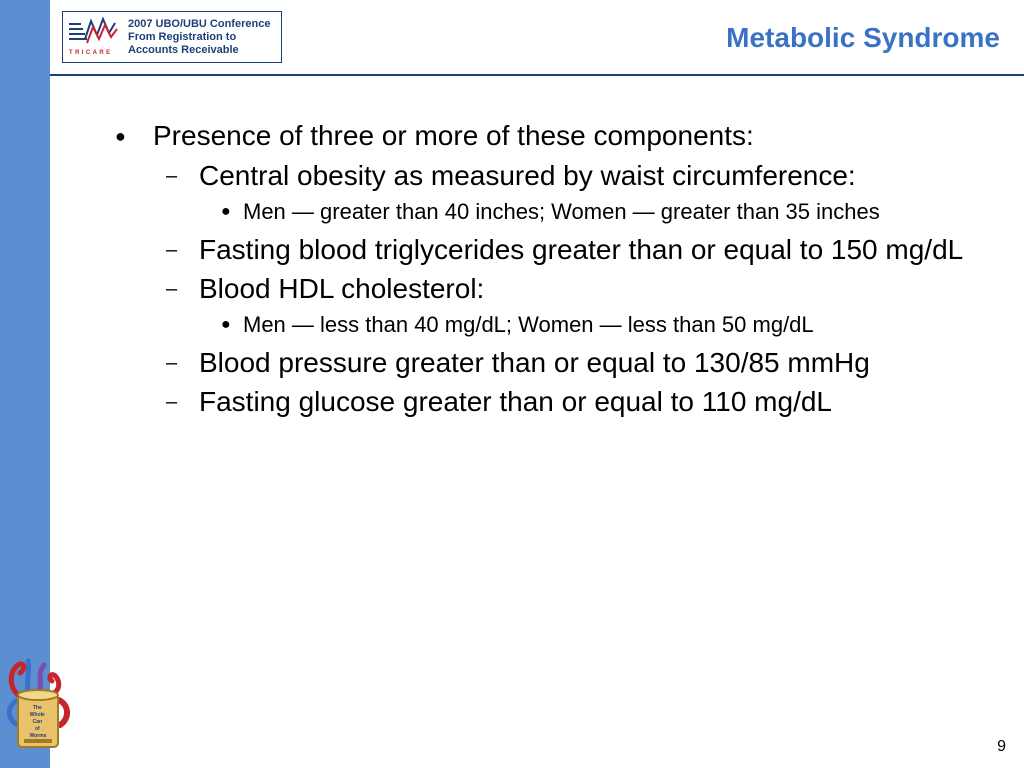  Describe the element at coordinates (38, 703) in the screenshot. I see `can-of-worms-mascot: The Whole Can of Worms` at that location.